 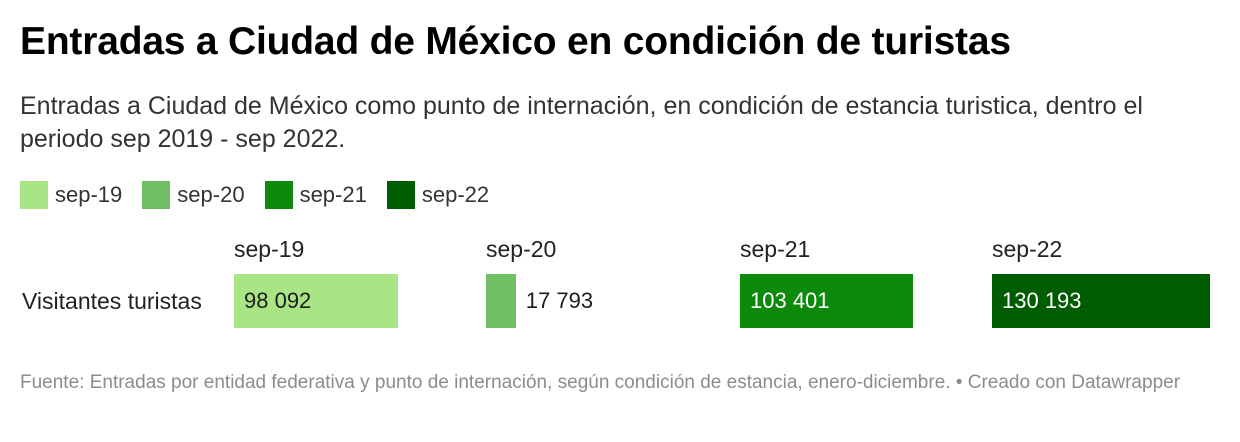 What do you see at coordinates (89, 194) in the screenshot?
I see `legend-label: sep-19` at bounding box center [89, 194].